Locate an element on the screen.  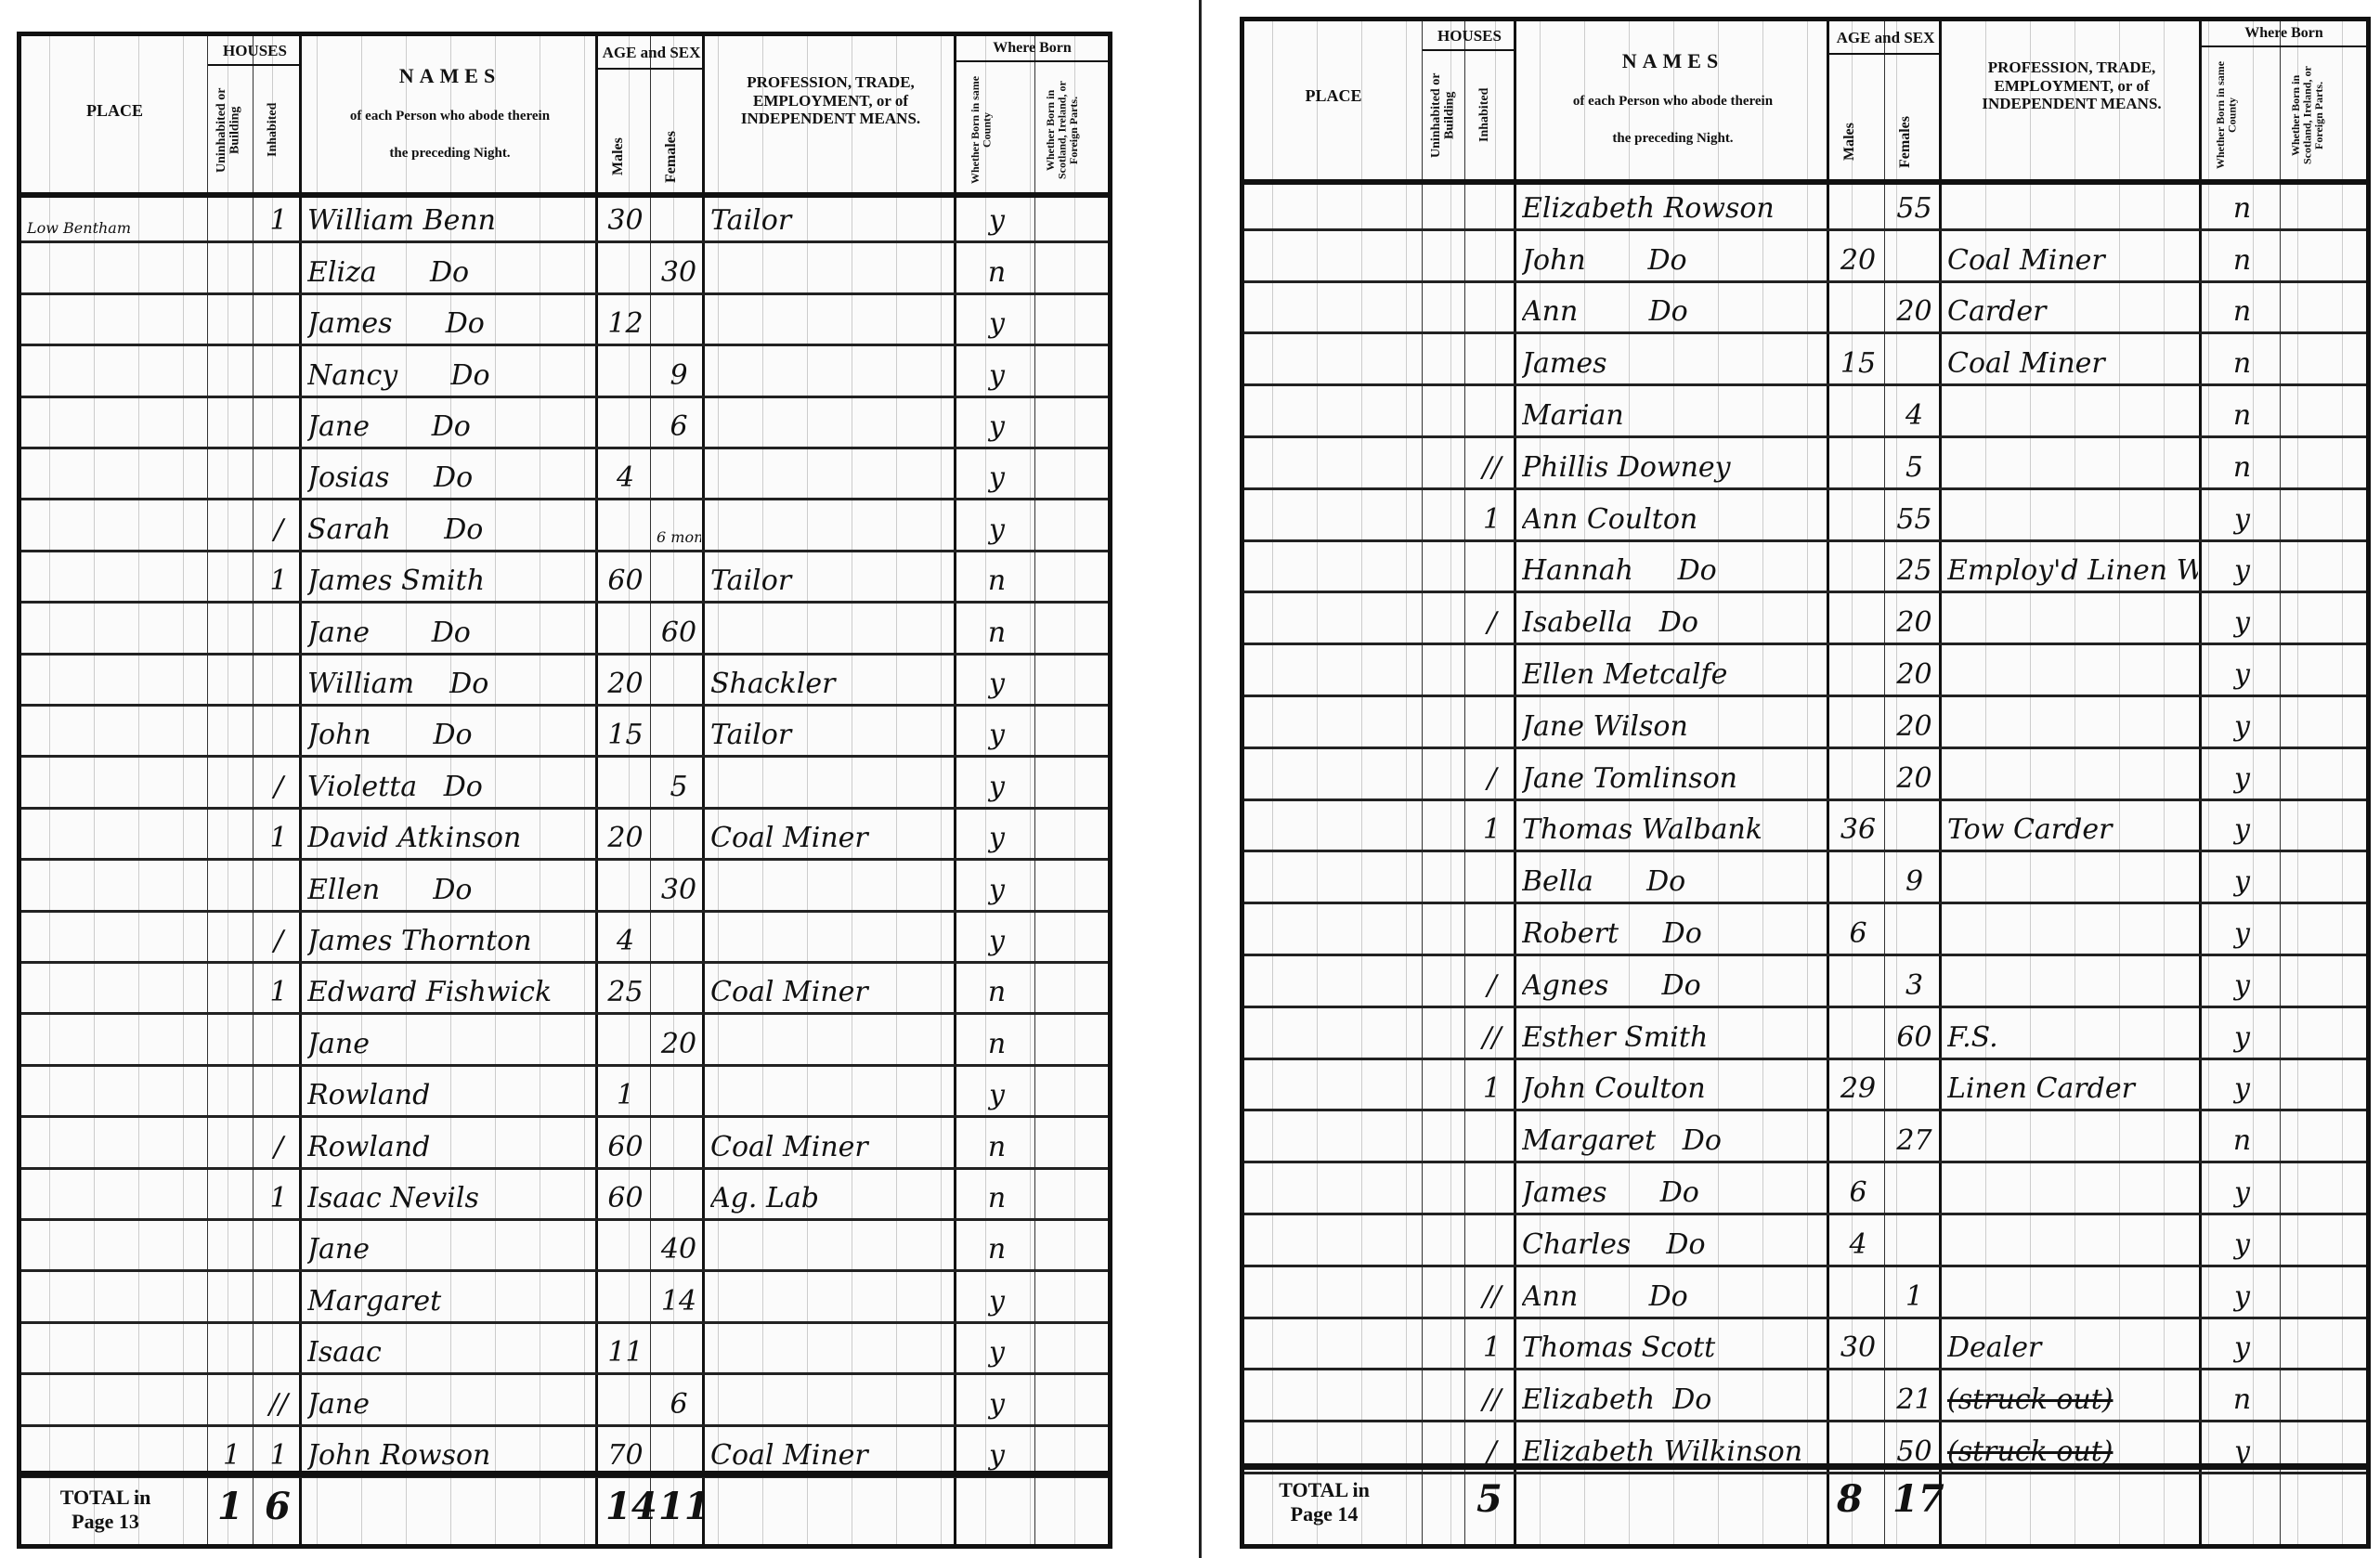
census-row: William Do 20 Shackler y is located at coordinates (564, 681).